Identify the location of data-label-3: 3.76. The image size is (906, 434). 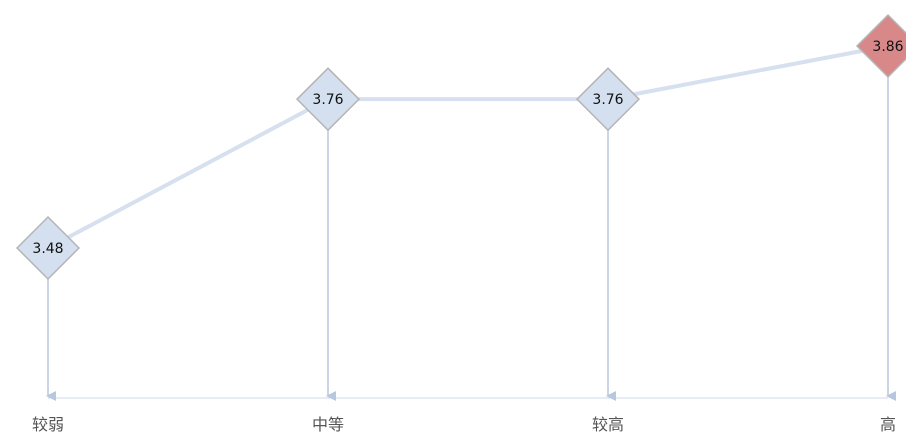
(607, 100).